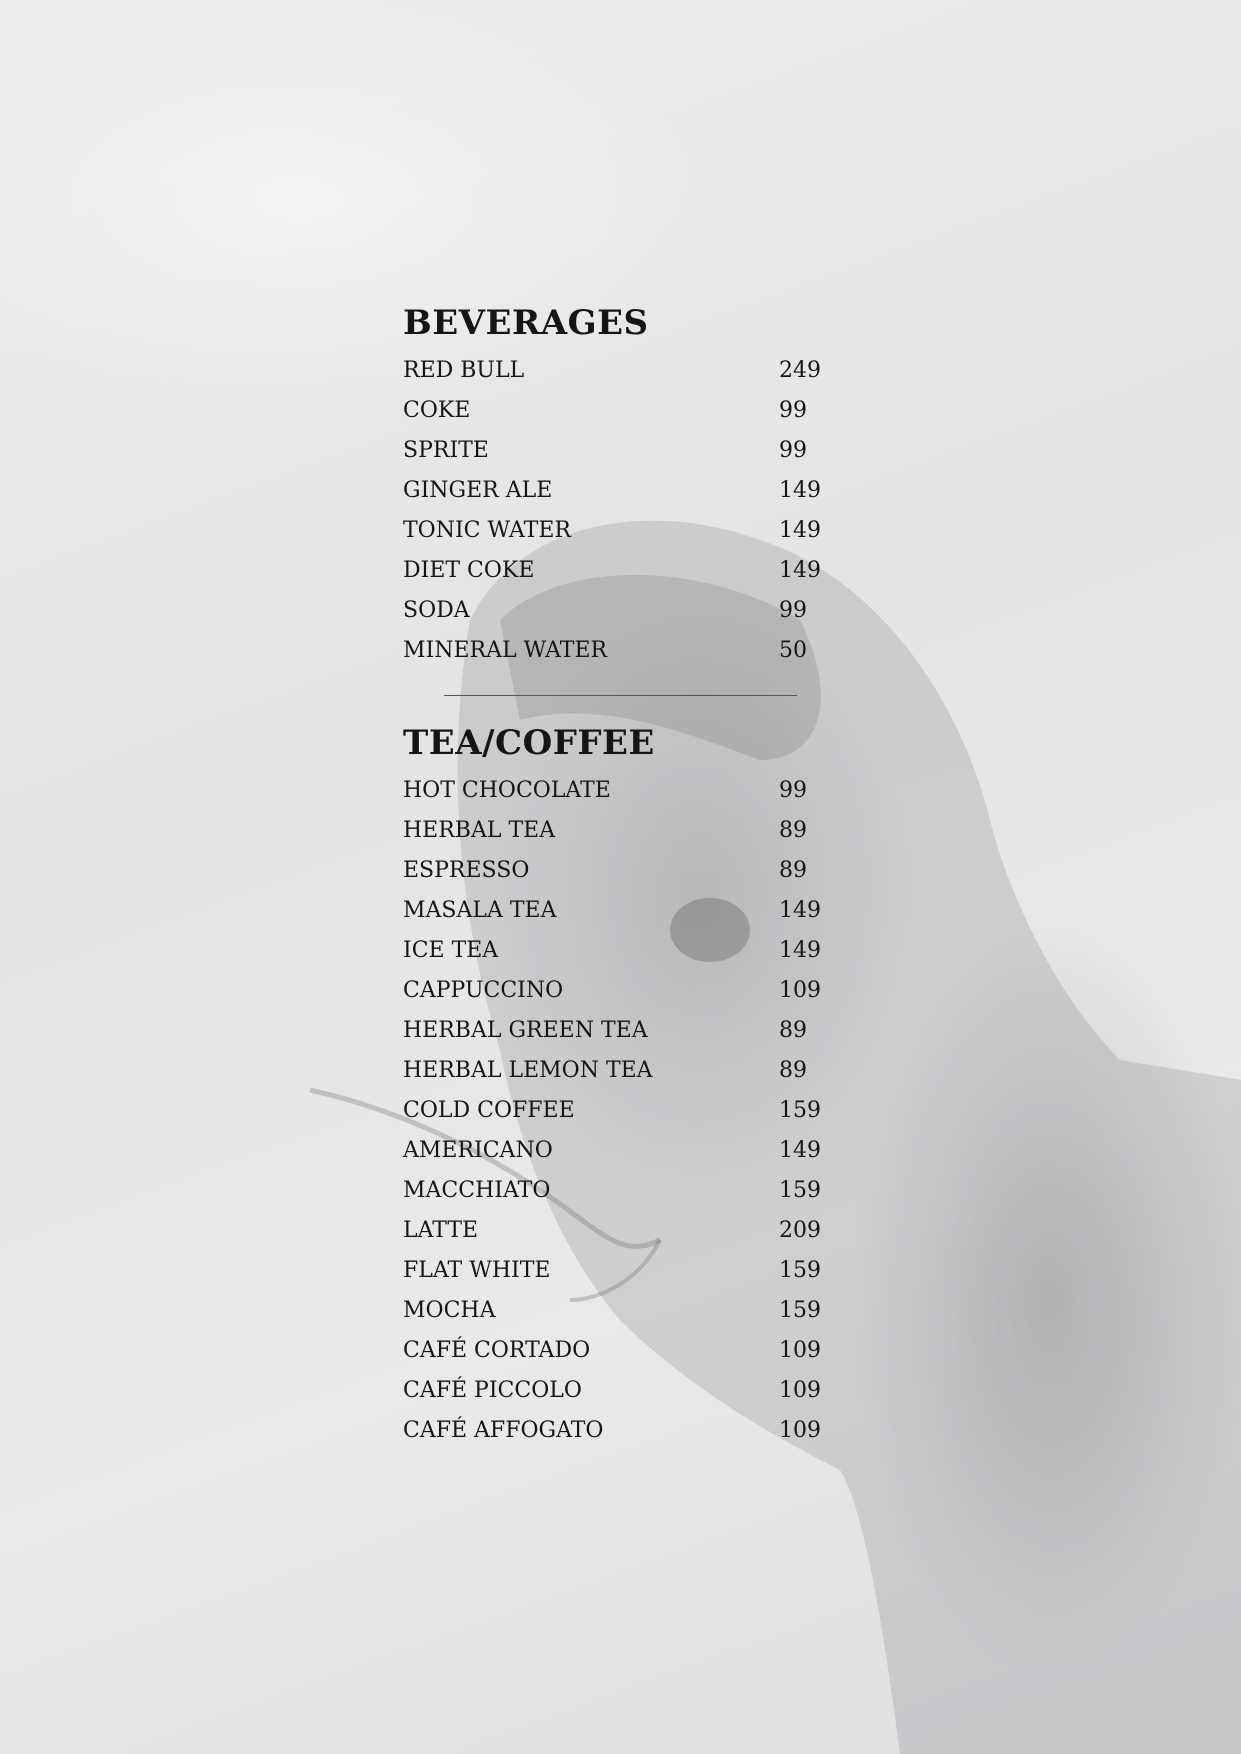  Describe the element at coordinates (477, 1270) in the screenshot. I see `menu-item-name: FLAT WHITE` at that location.